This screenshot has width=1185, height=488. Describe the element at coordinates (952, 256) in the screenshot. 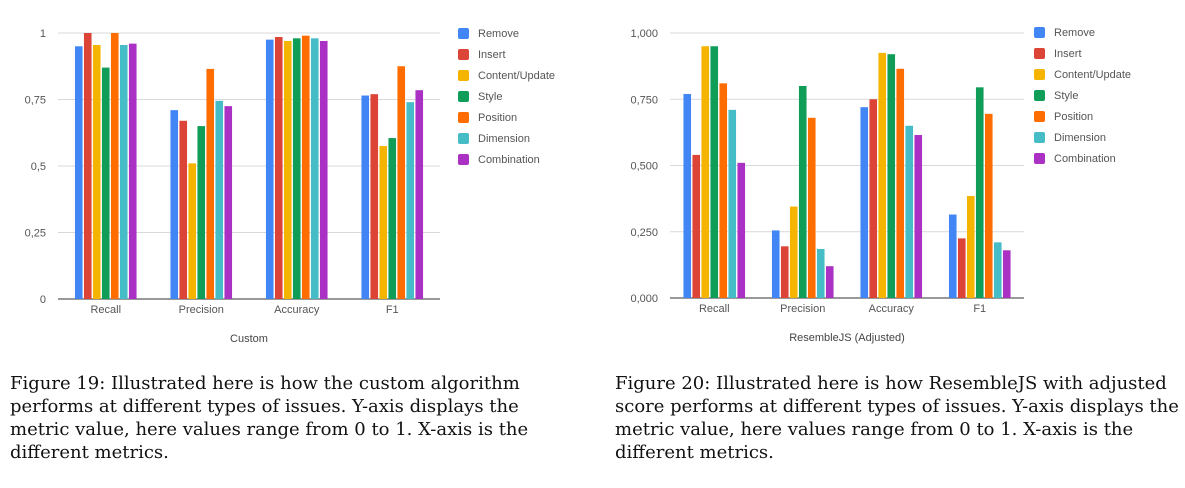

I see `bar-f1-remove` at that location.